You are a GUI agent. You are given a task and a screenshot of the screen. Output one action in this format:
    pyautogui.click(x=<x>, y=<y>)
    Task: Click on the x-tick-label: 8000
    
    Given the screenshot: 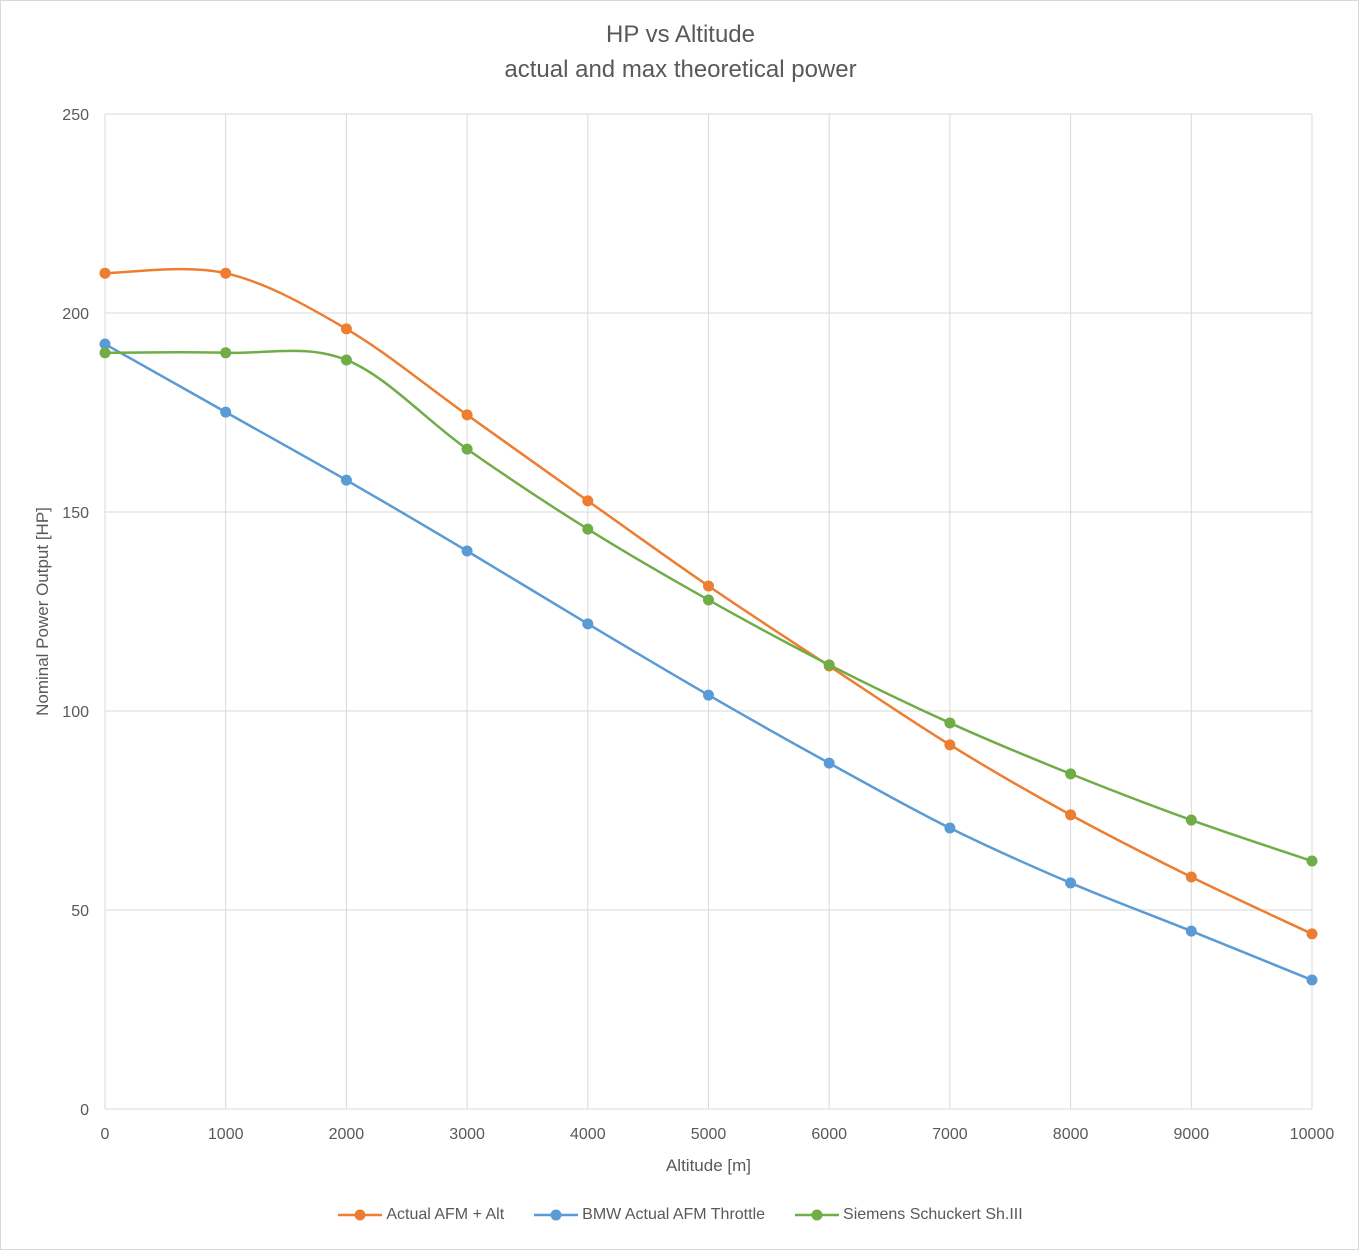 What is the action you would take?
    pyautogui.click(x=1071, y=1134)
    